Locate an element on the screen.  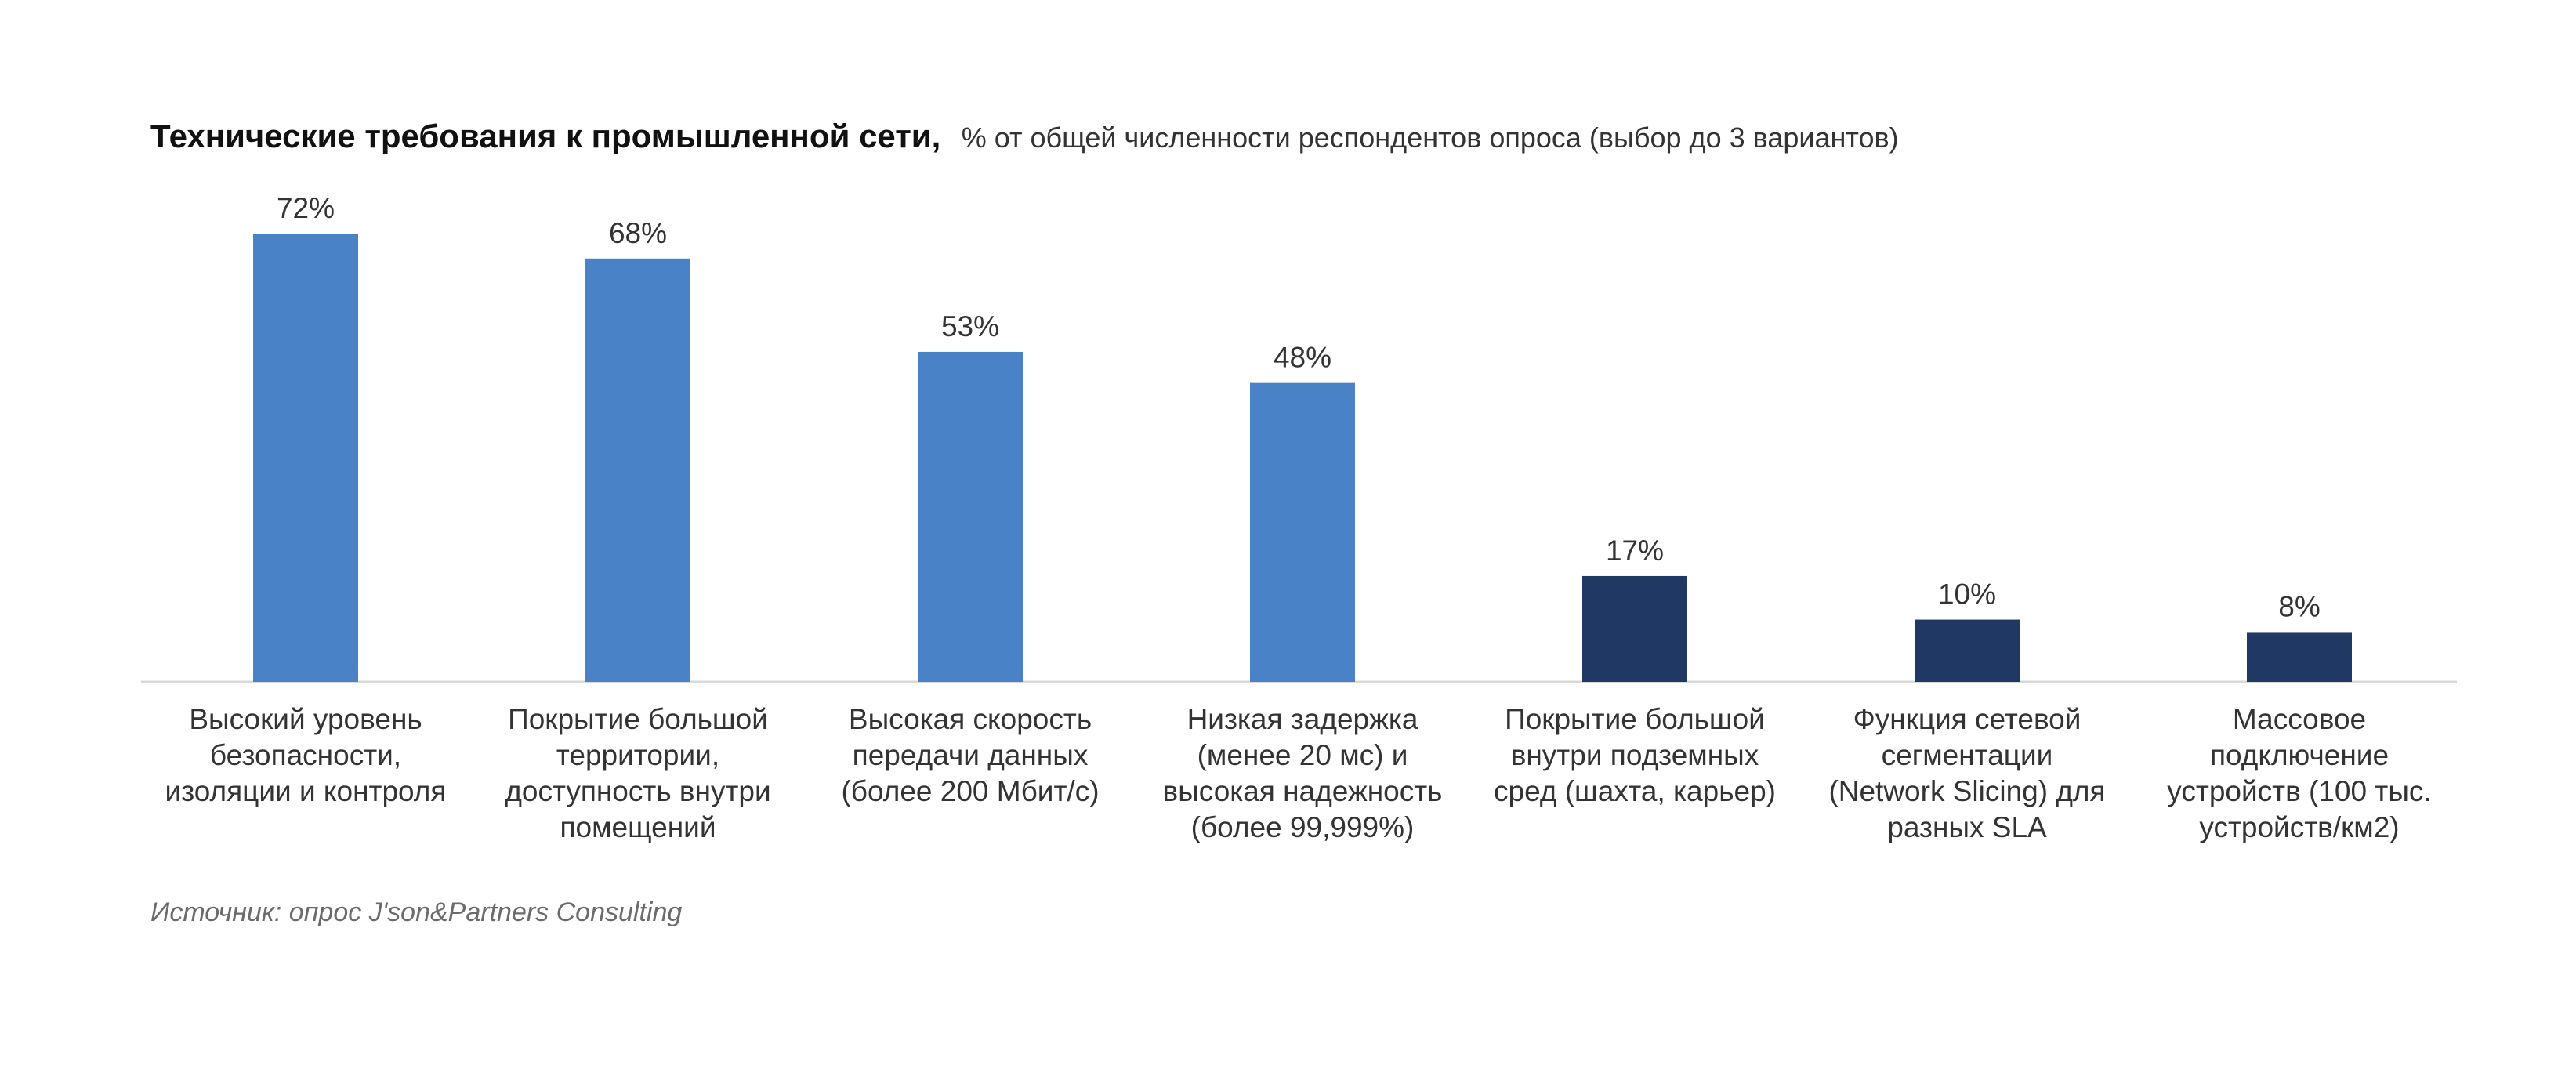
category-label-line: (более 99,999%) is located at coordinates (1303, 827).